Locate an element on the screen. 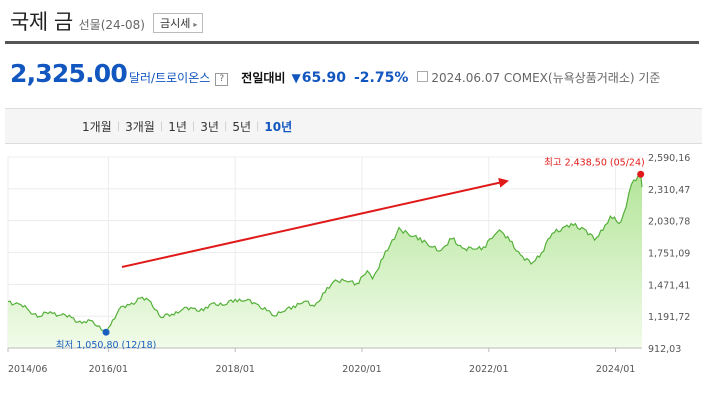 The height and width of the screenshot is (400, 704). period-tab: 10년 is located at coordinates (278, 126).